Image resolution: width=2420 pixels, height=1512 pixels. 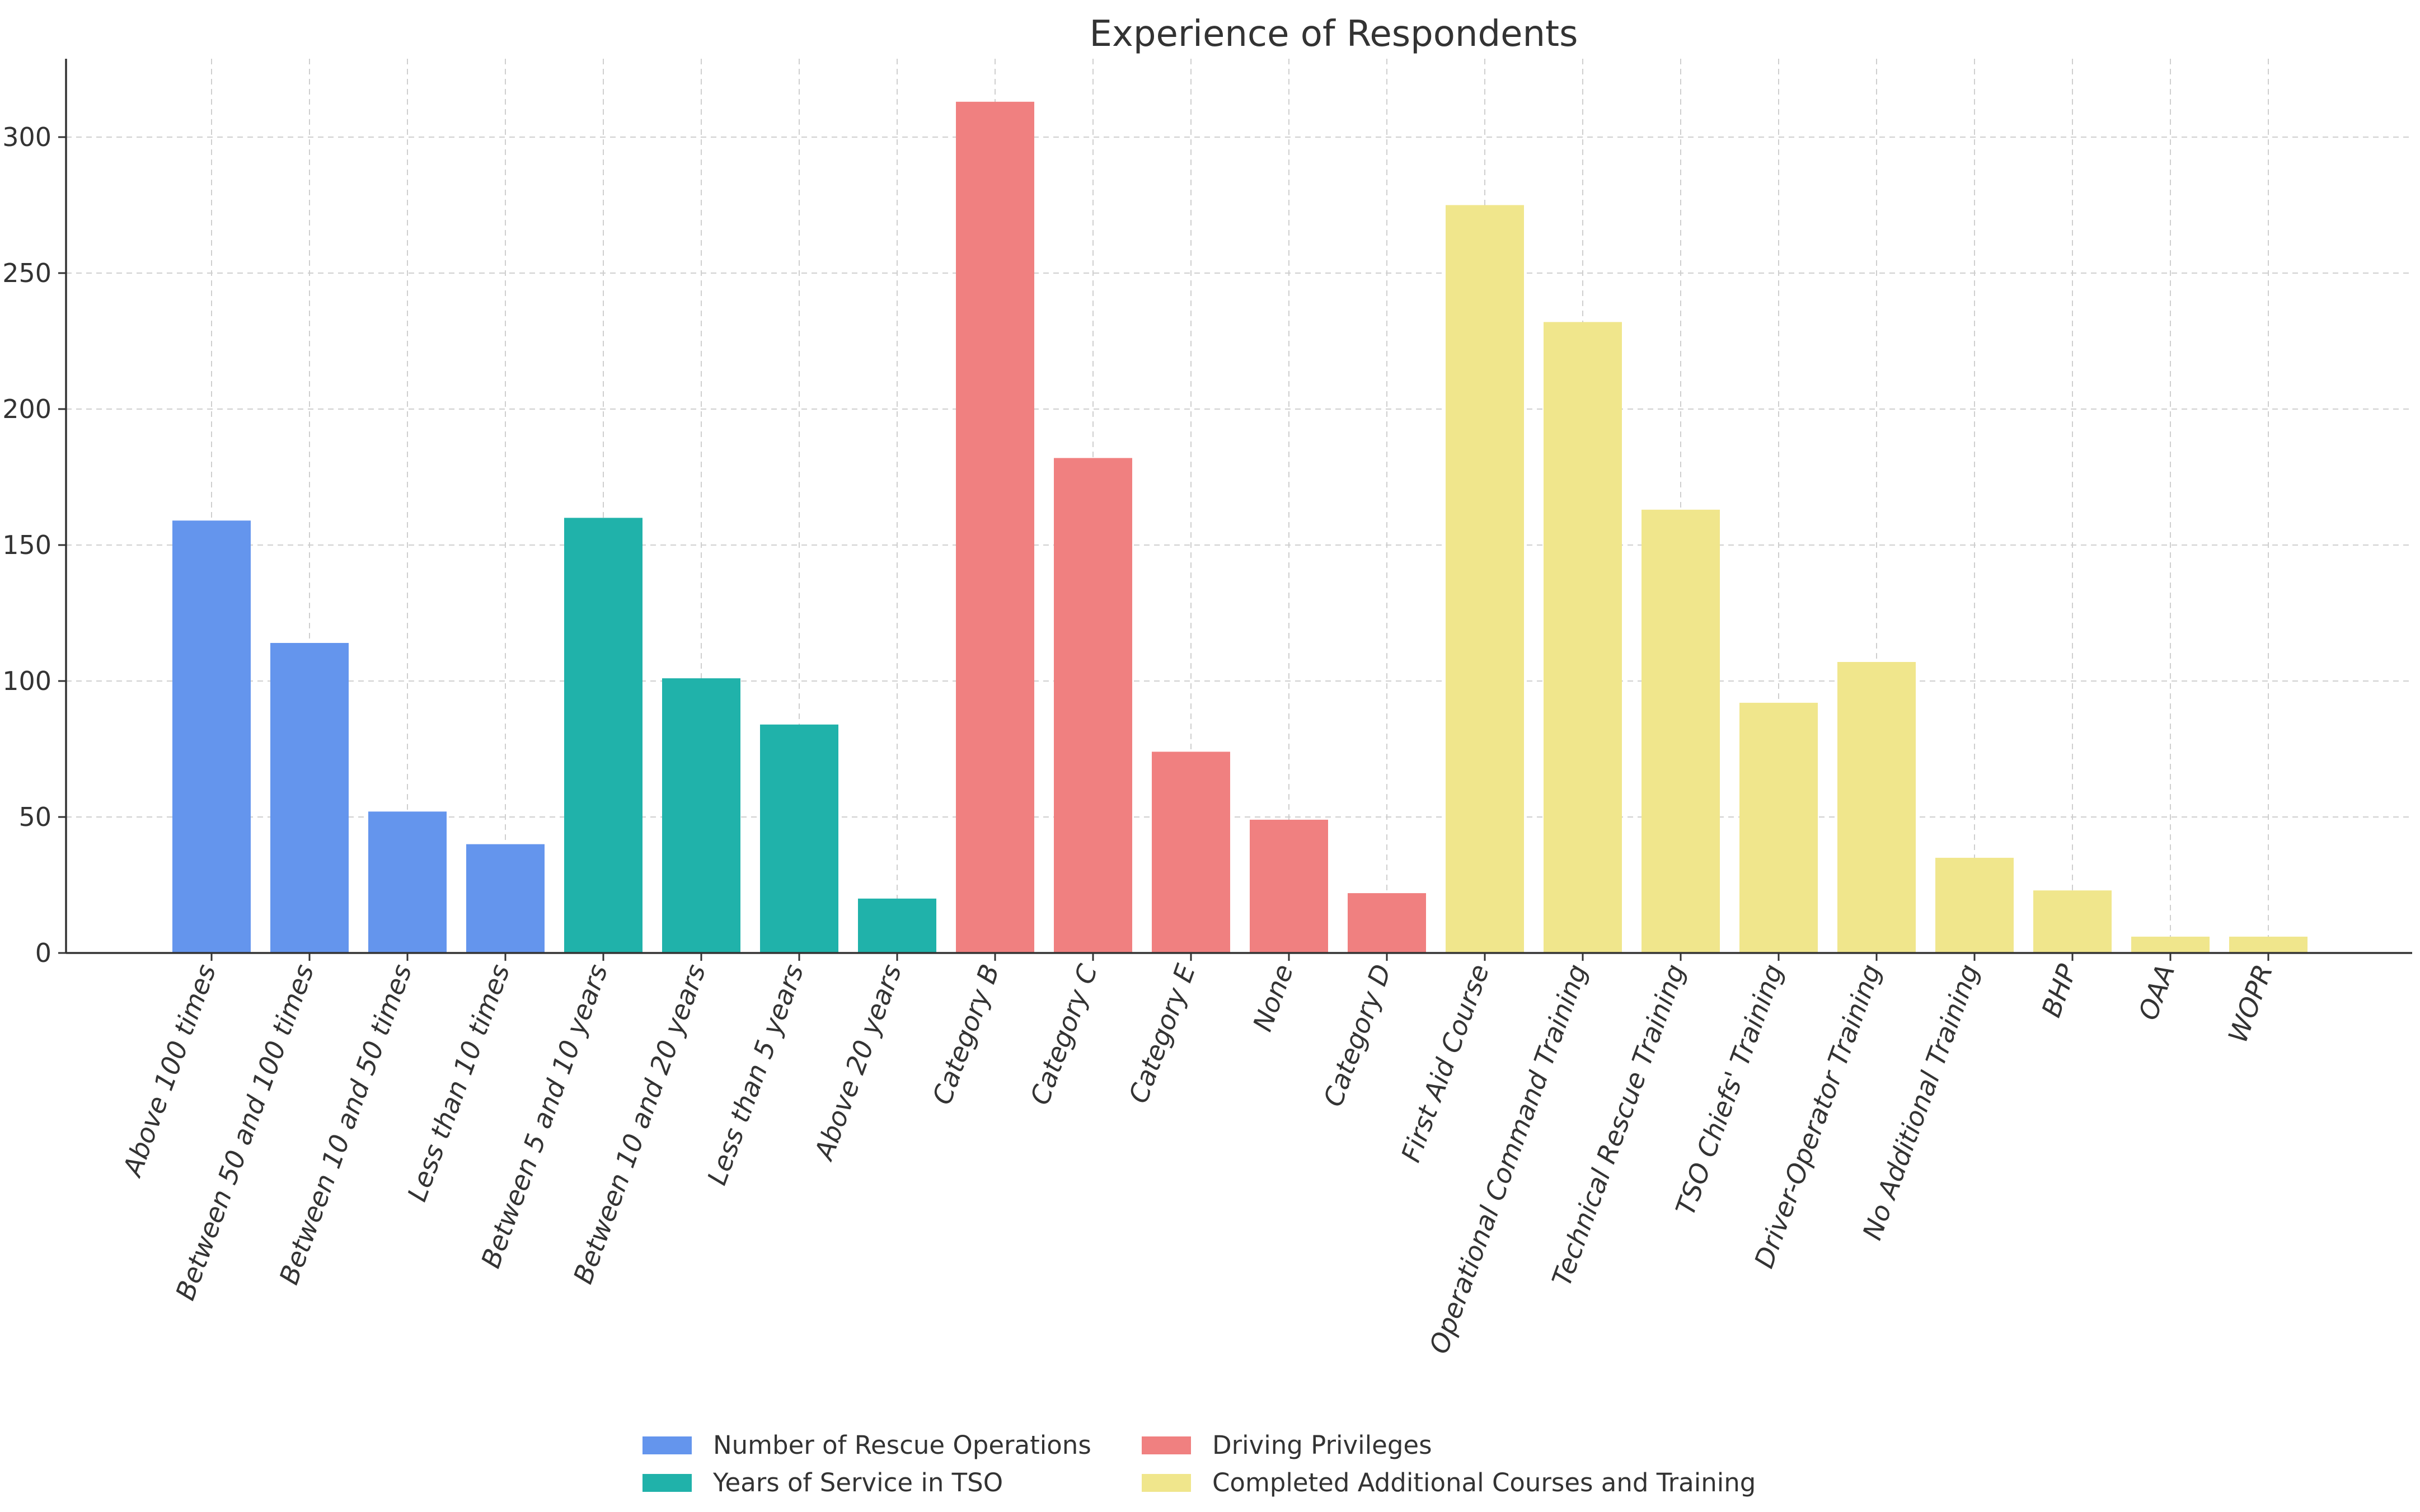 I want to click on bar-driver-operator-training, so click(x=1877, y=807).